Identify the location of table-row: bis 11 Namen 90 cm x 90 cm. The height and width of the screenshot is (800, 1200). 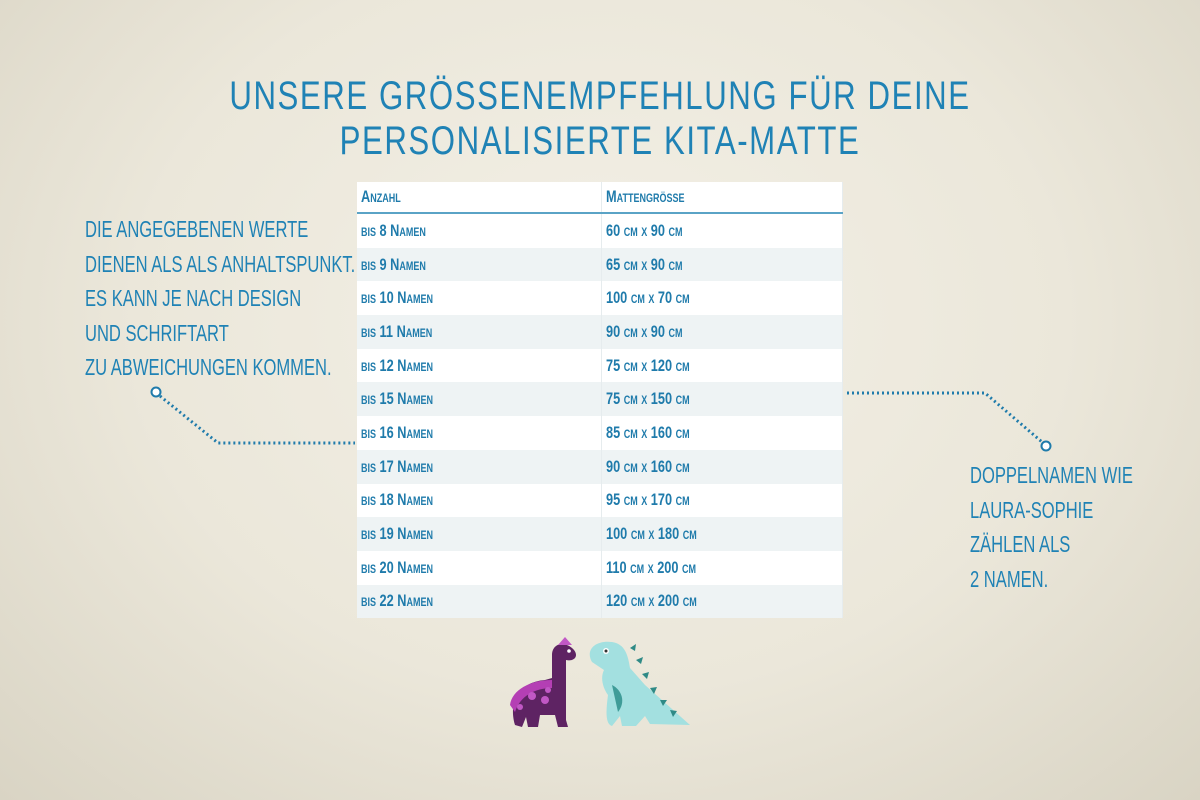
(600, 332).